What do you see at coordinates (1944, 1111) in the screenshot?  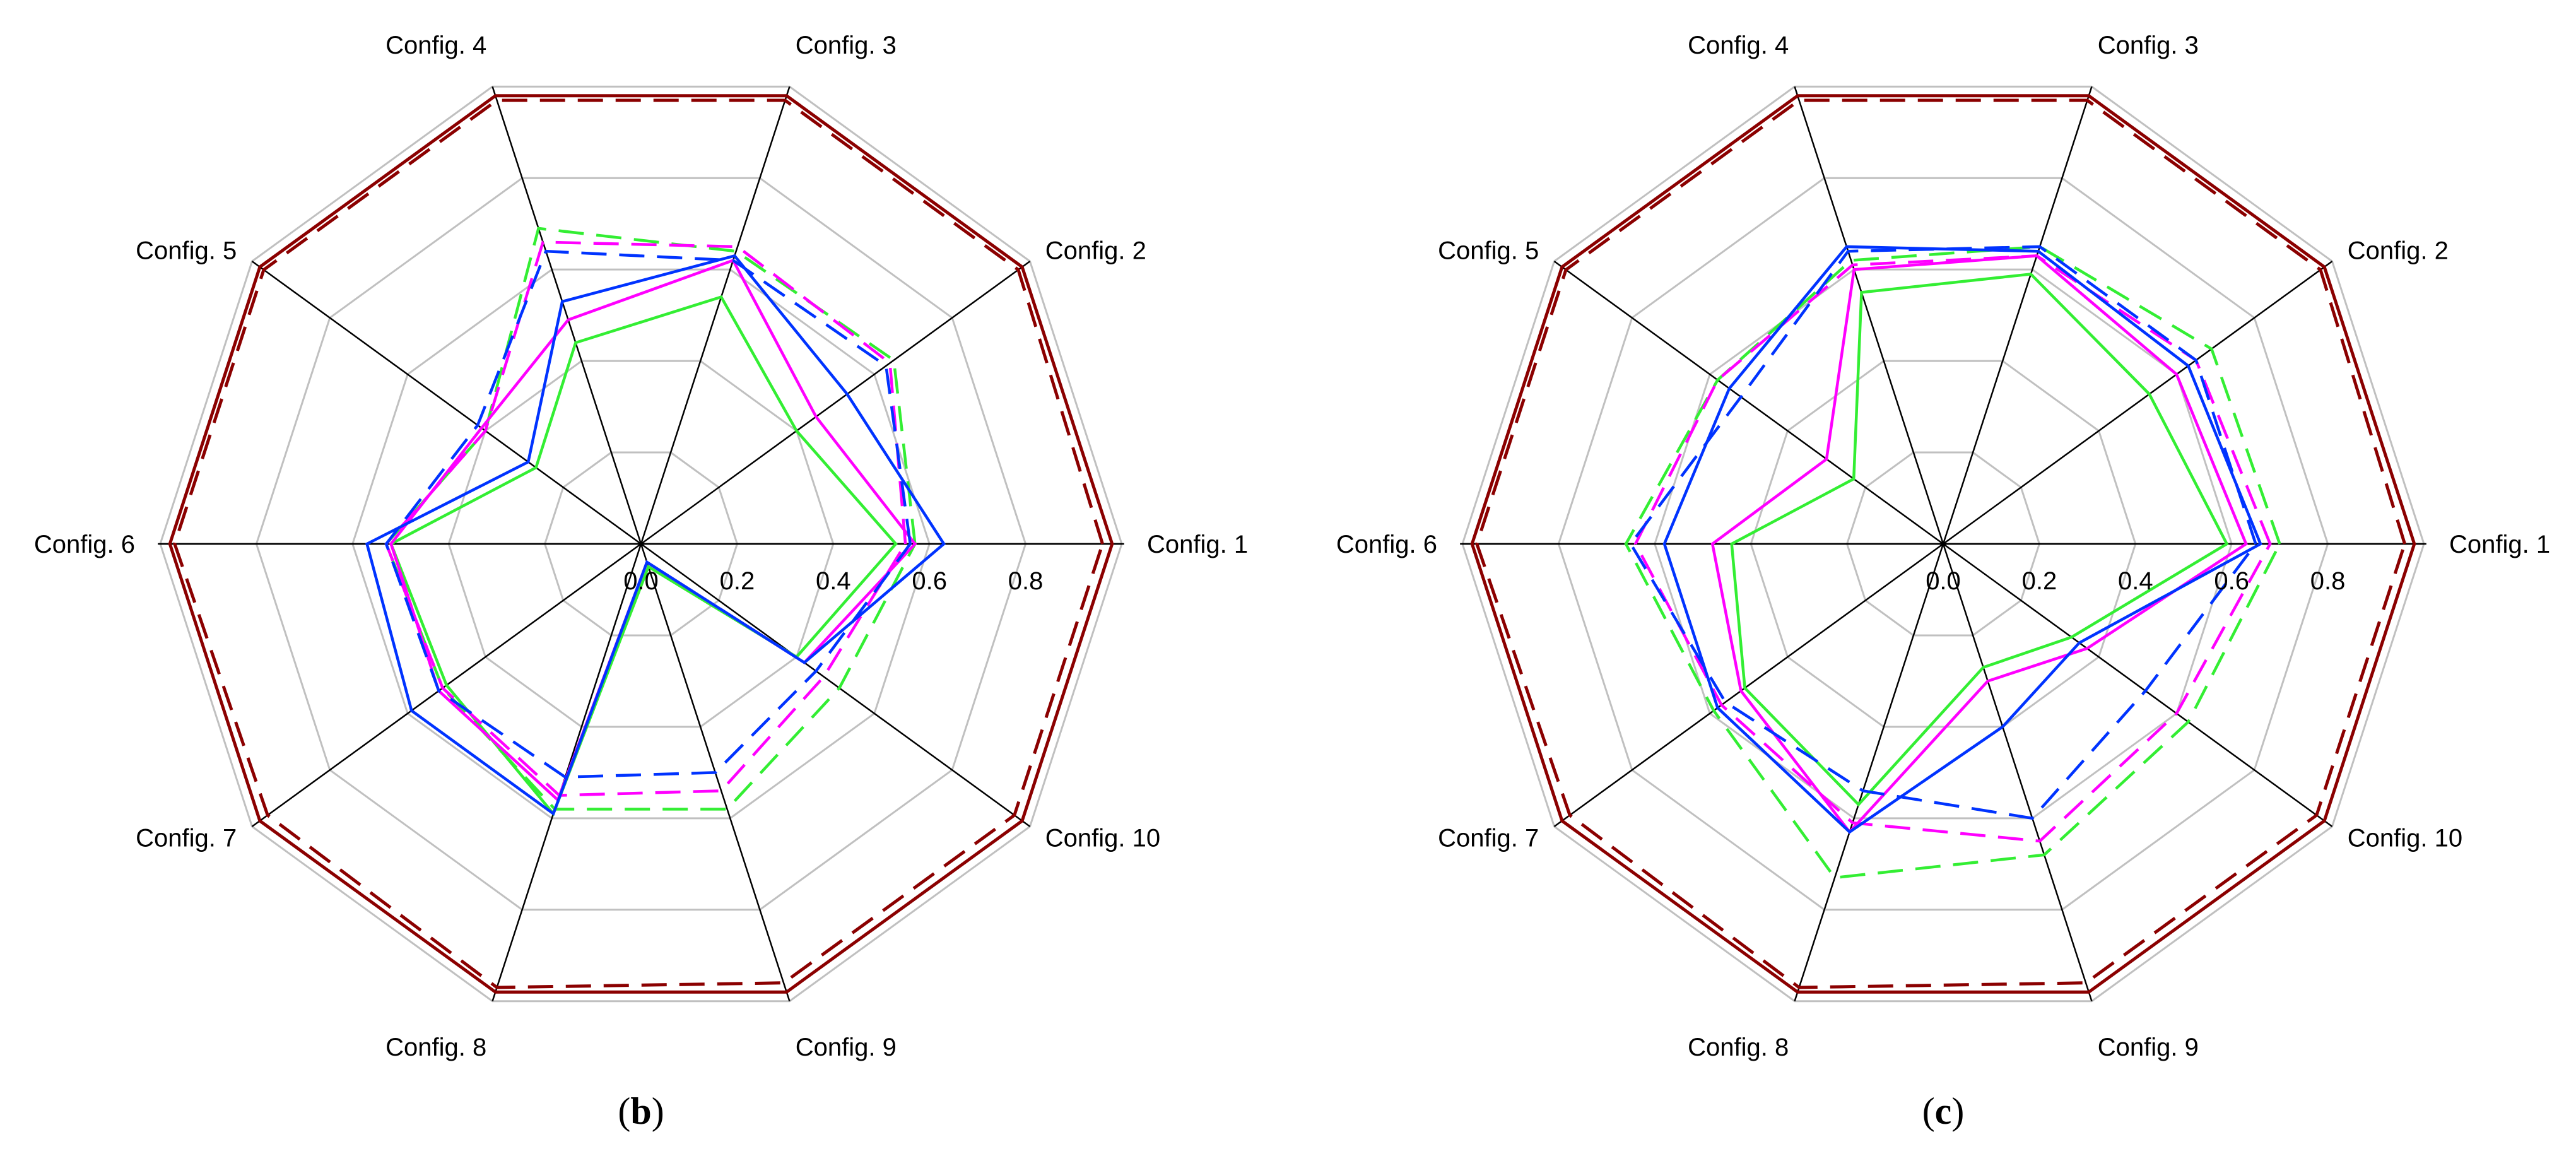 I see `panel-label-c: (c)` at bounding box center [1944, 1111].